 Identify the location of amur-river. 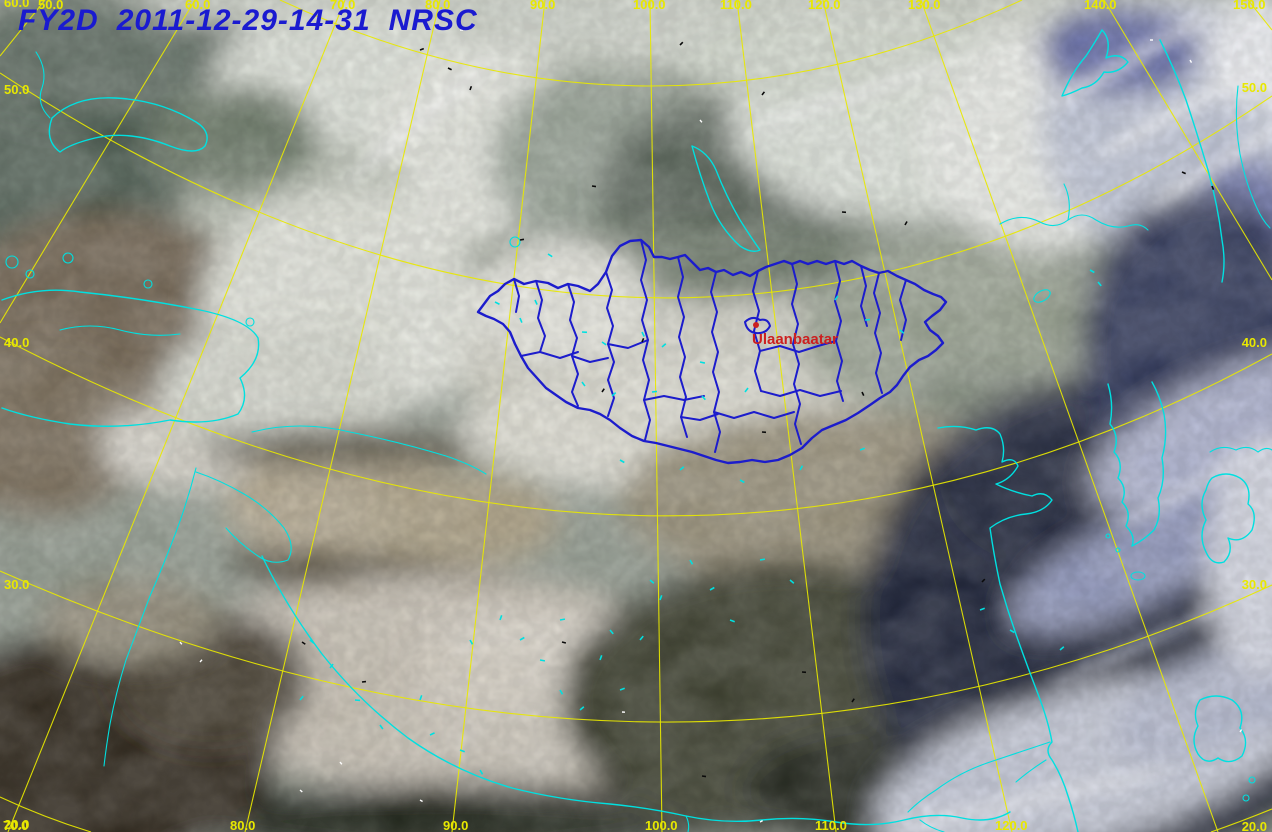
(1074, 222).